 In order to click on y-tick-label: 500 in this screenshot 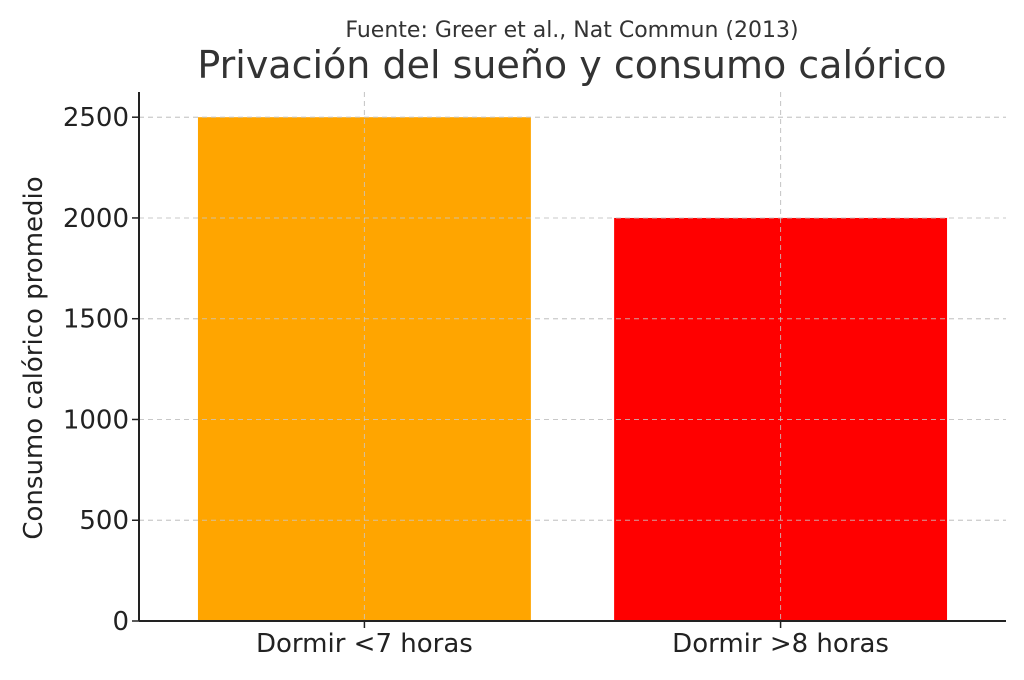, I will do `click(104, 521)`.